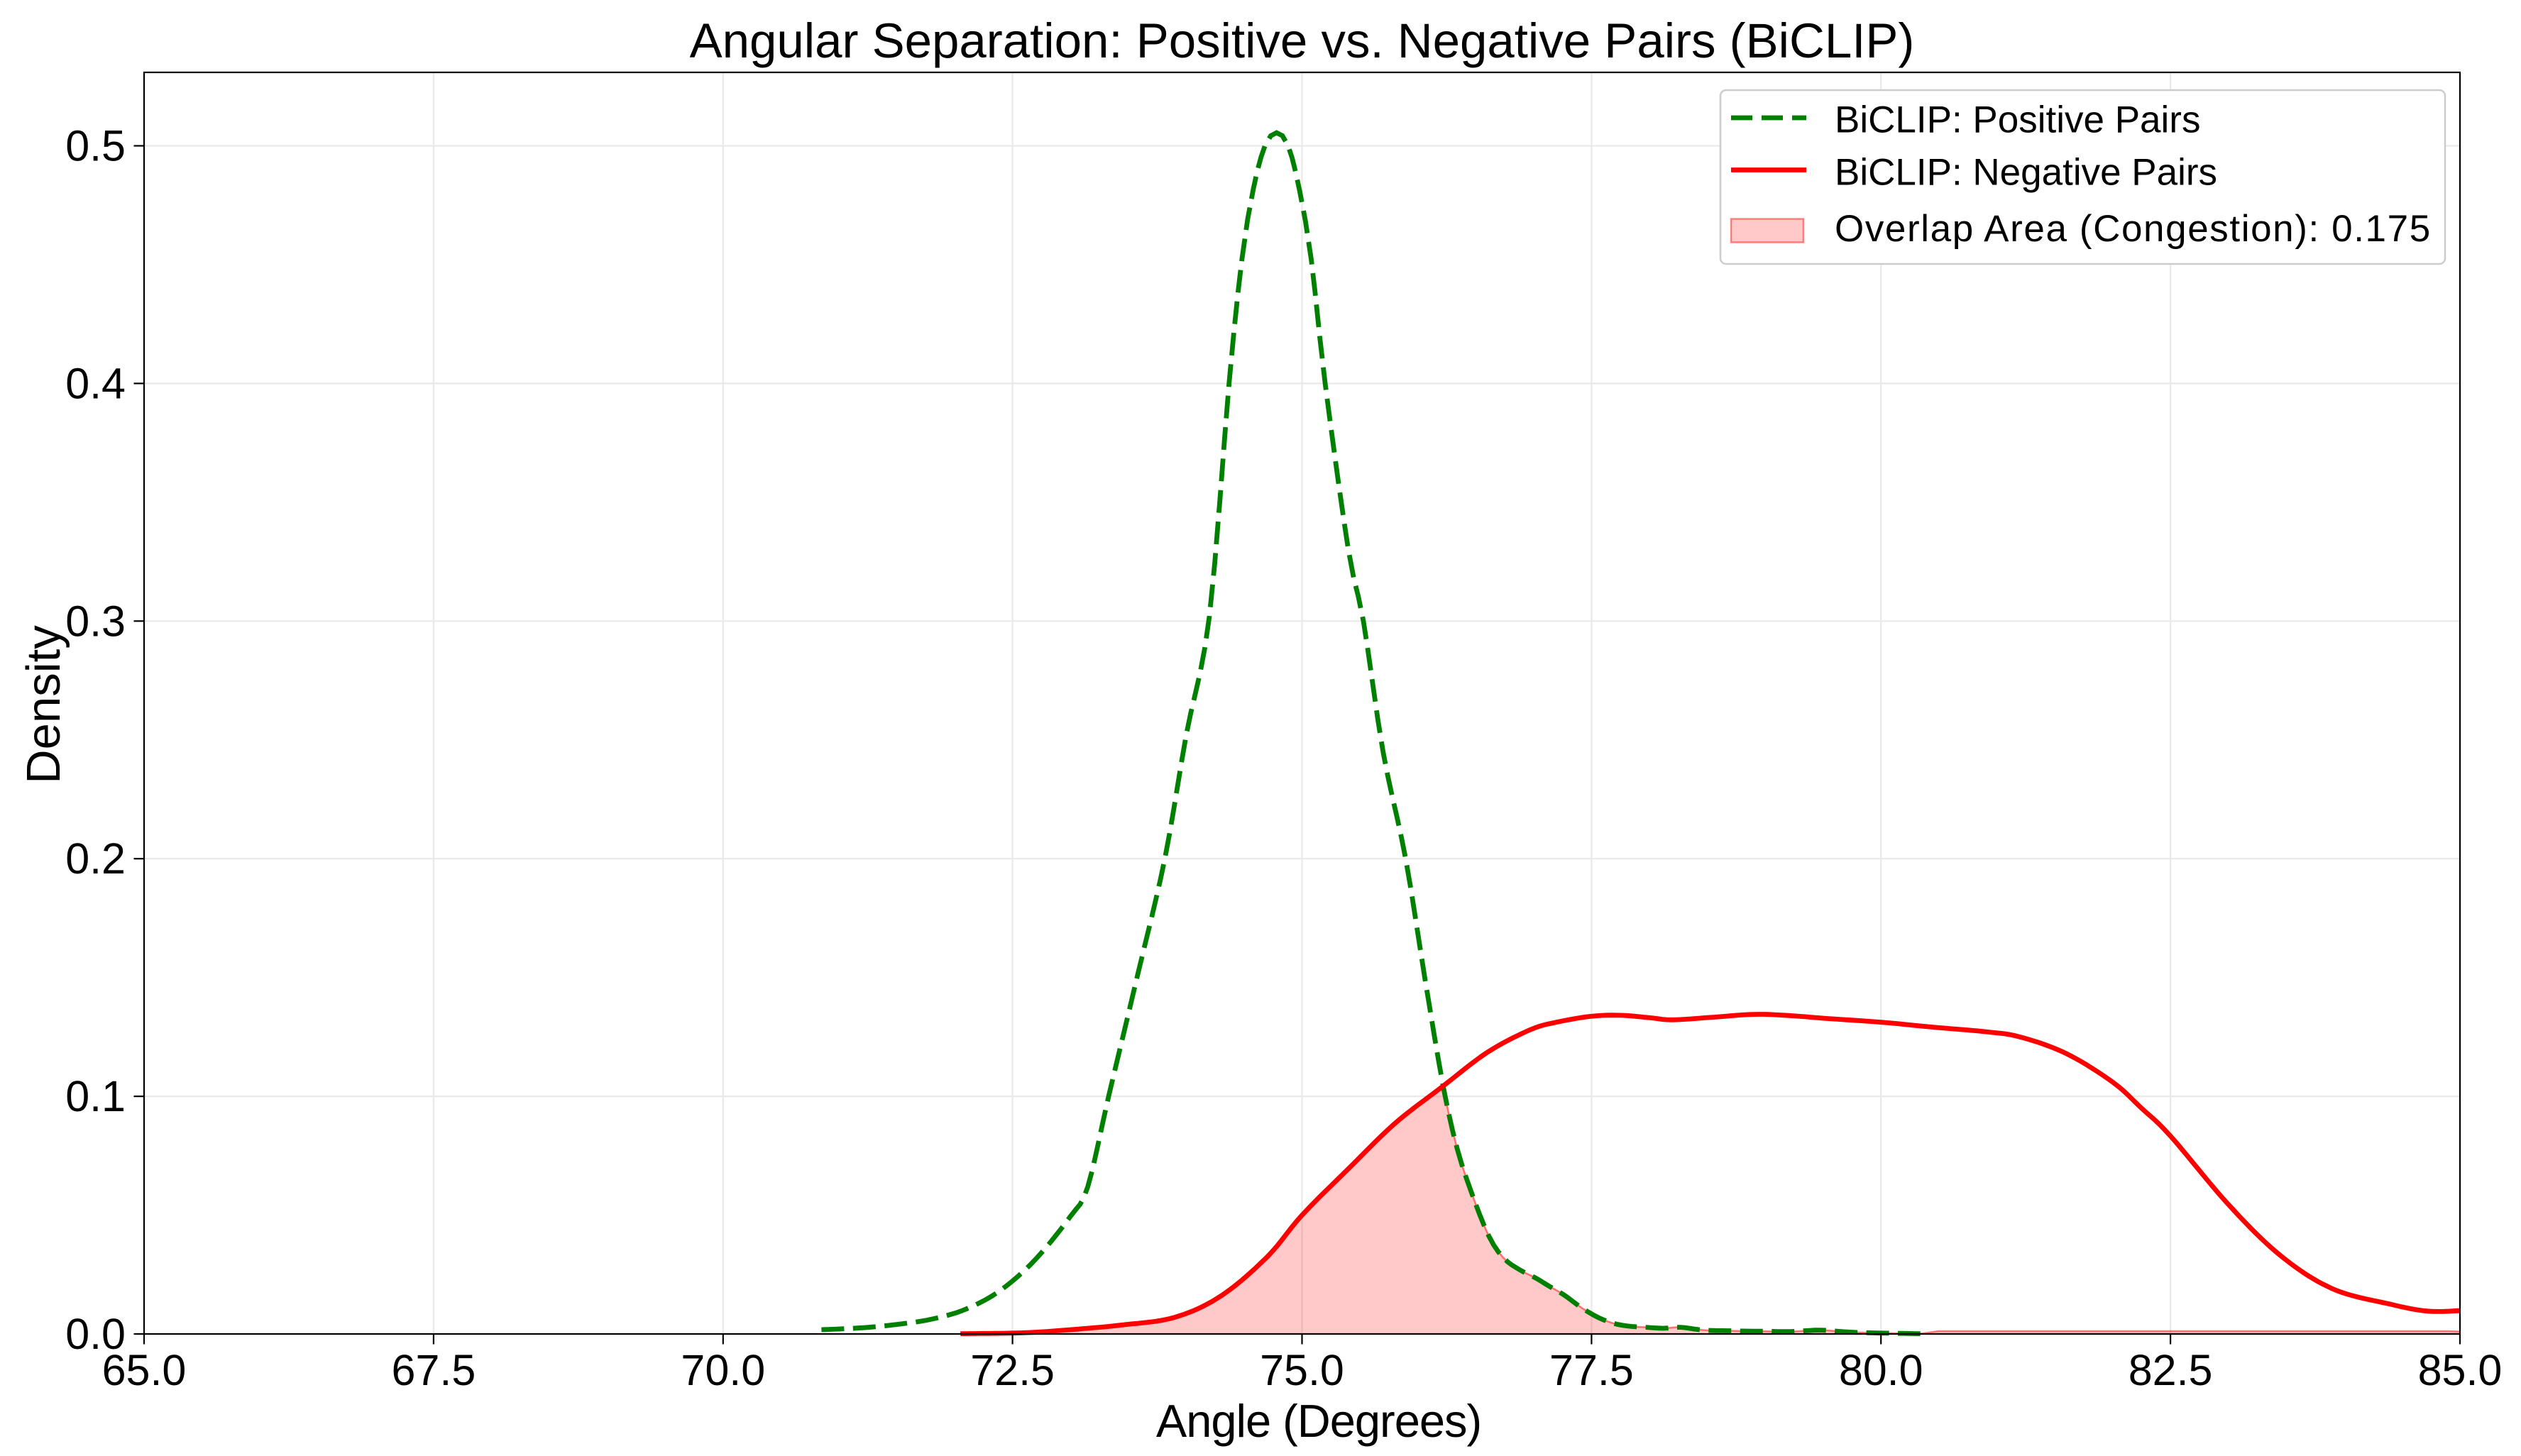 Image resolution: width=2521 pixels, height=1456 pixels. I want to click on svg-text: 0.5, so click(96, 146).